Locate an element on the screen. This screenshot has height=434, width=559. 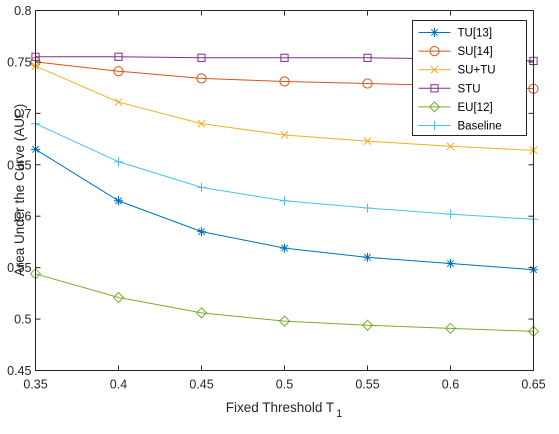
legend-label-1: SU[14] is located at coordinates (475, 52).